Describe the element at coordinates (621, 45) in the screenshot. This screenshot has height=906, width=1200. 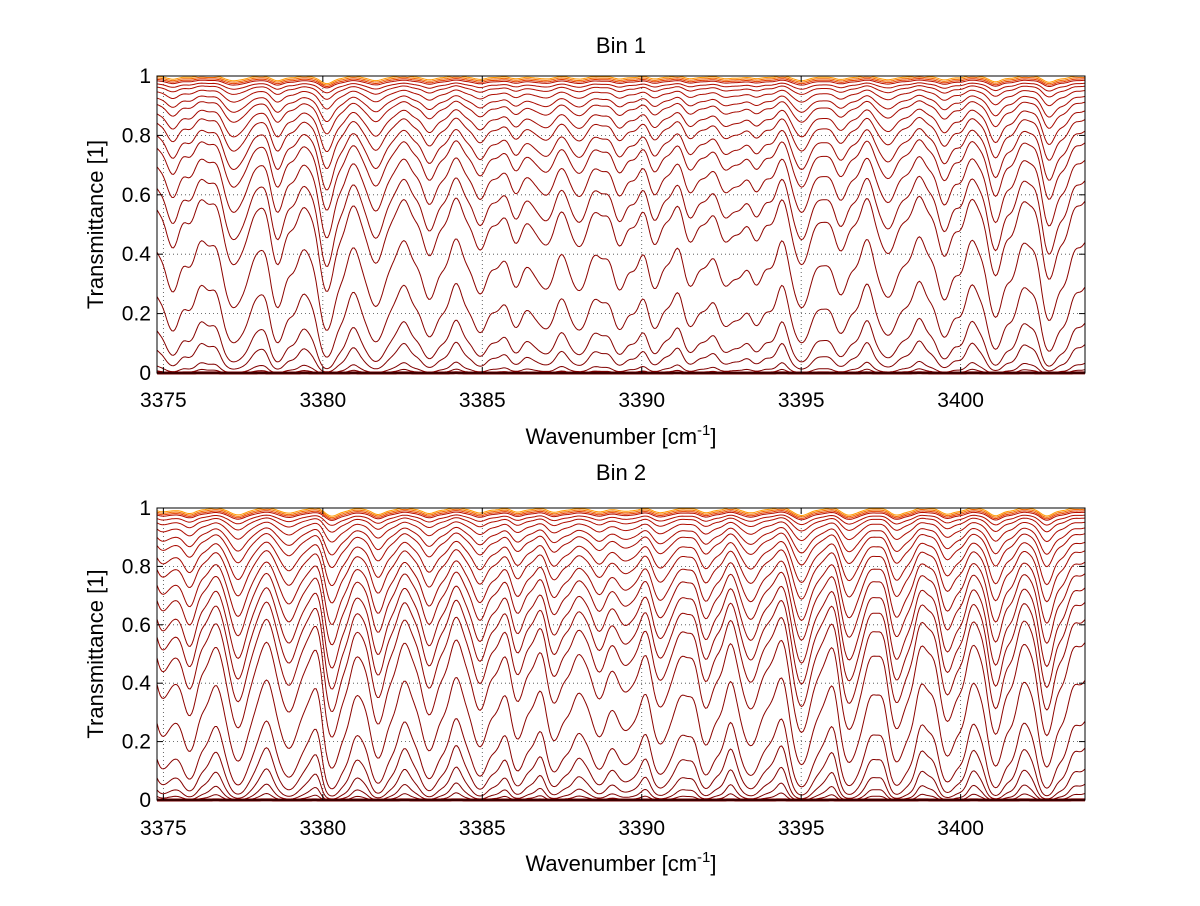
I see `chart-title: Bin 1` at that location.